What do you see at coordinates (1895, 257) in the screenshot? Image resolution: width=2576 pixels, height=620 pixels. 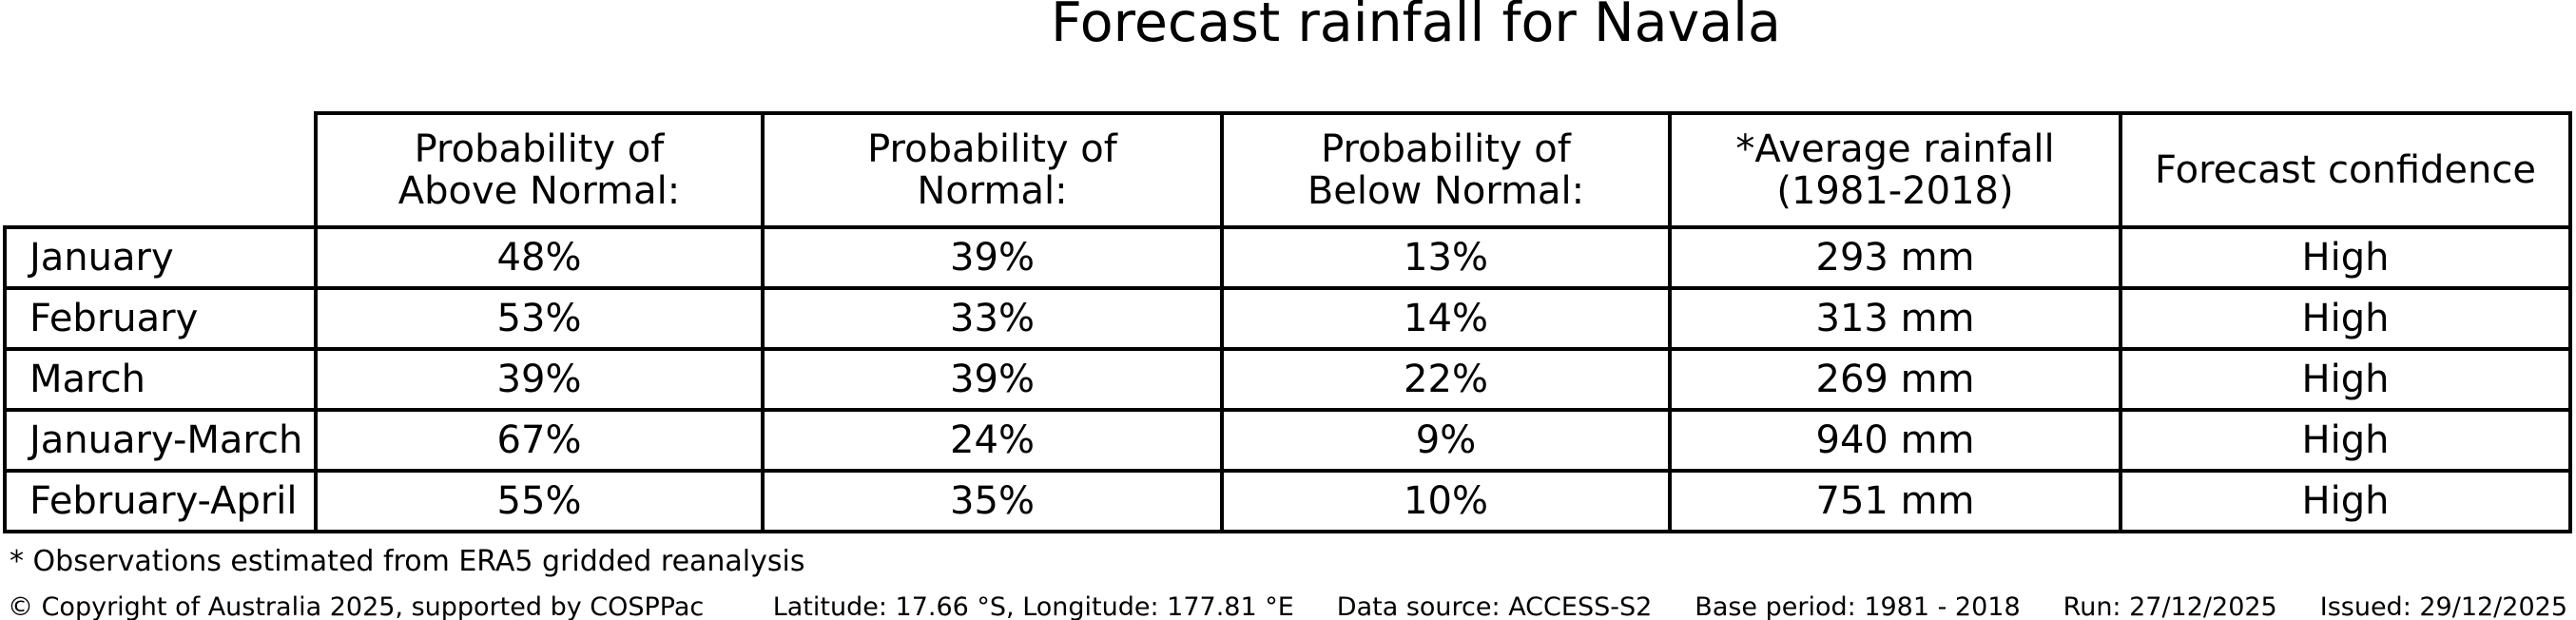 I see `cell-average-rainfall: 293 mm` at bounding box center [1895, 257].